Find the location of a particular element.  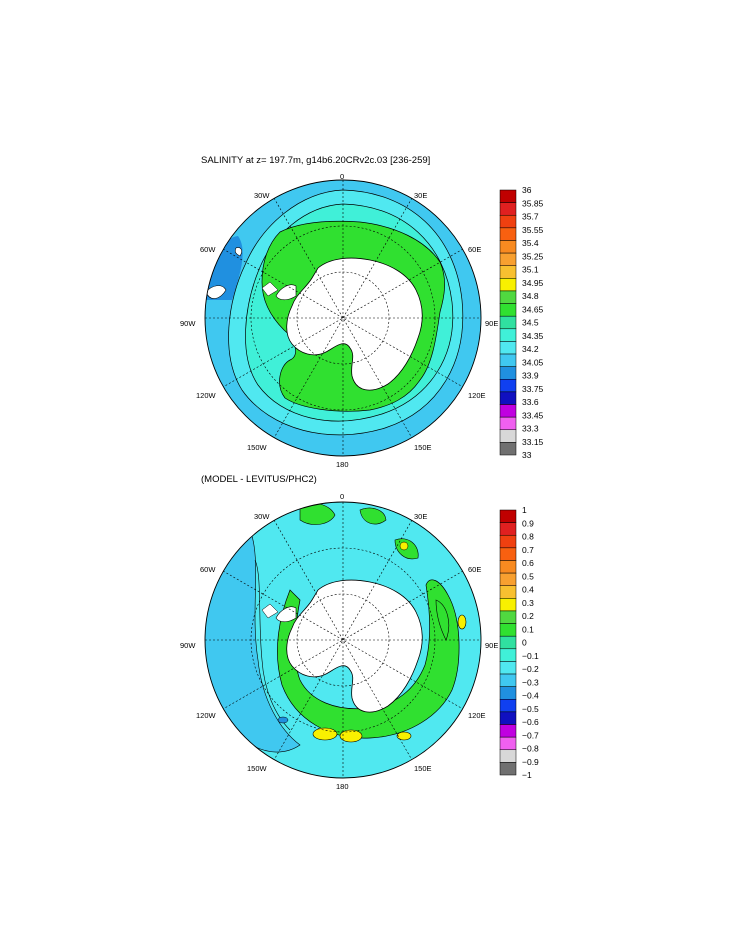

colorbar-label: 34.2 is located at coordinates (530, 349).